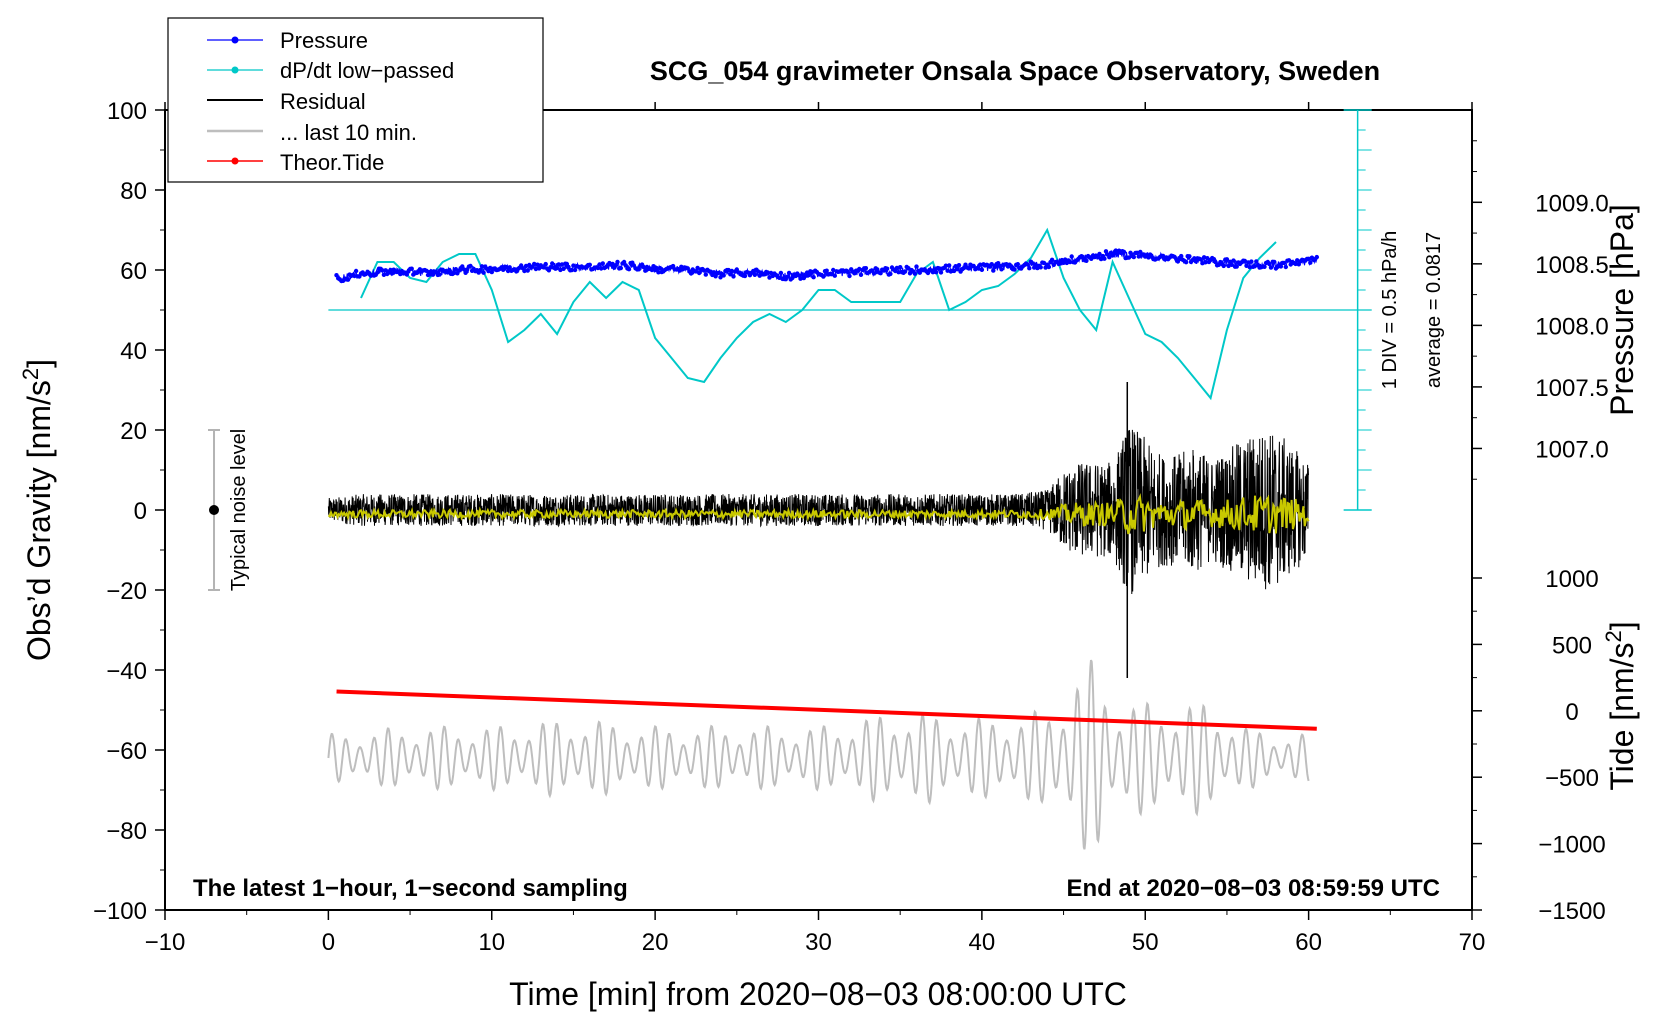 The image size is (1660, 1020). I want to click on footer-left: The latest 1−hour, 1−second sampling, so click(410, 888).